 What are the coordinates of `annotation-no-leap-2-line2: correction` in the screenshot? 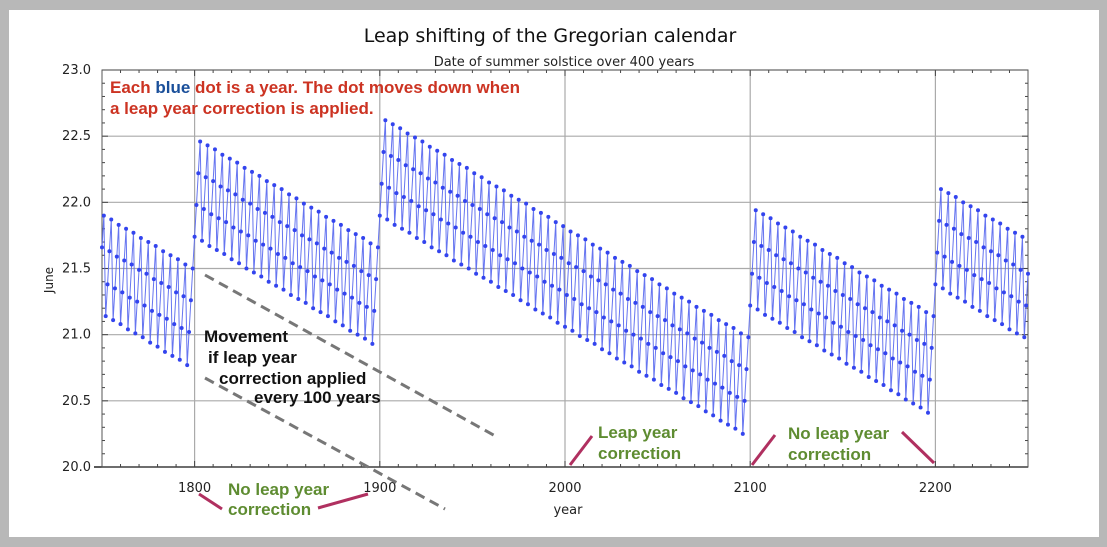 It's located at (829, 454).